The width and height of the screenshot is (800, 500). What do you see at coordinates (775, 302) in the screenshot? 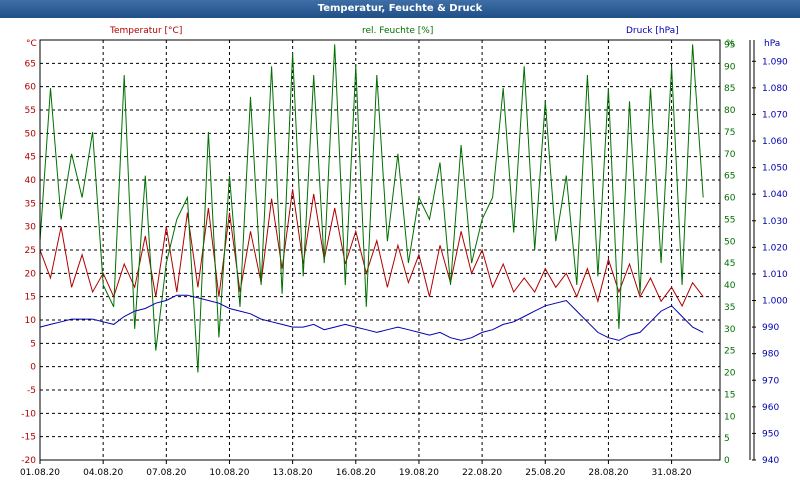
I see `pressure-tick-label: 1.000` at bounding box center [775, 302].